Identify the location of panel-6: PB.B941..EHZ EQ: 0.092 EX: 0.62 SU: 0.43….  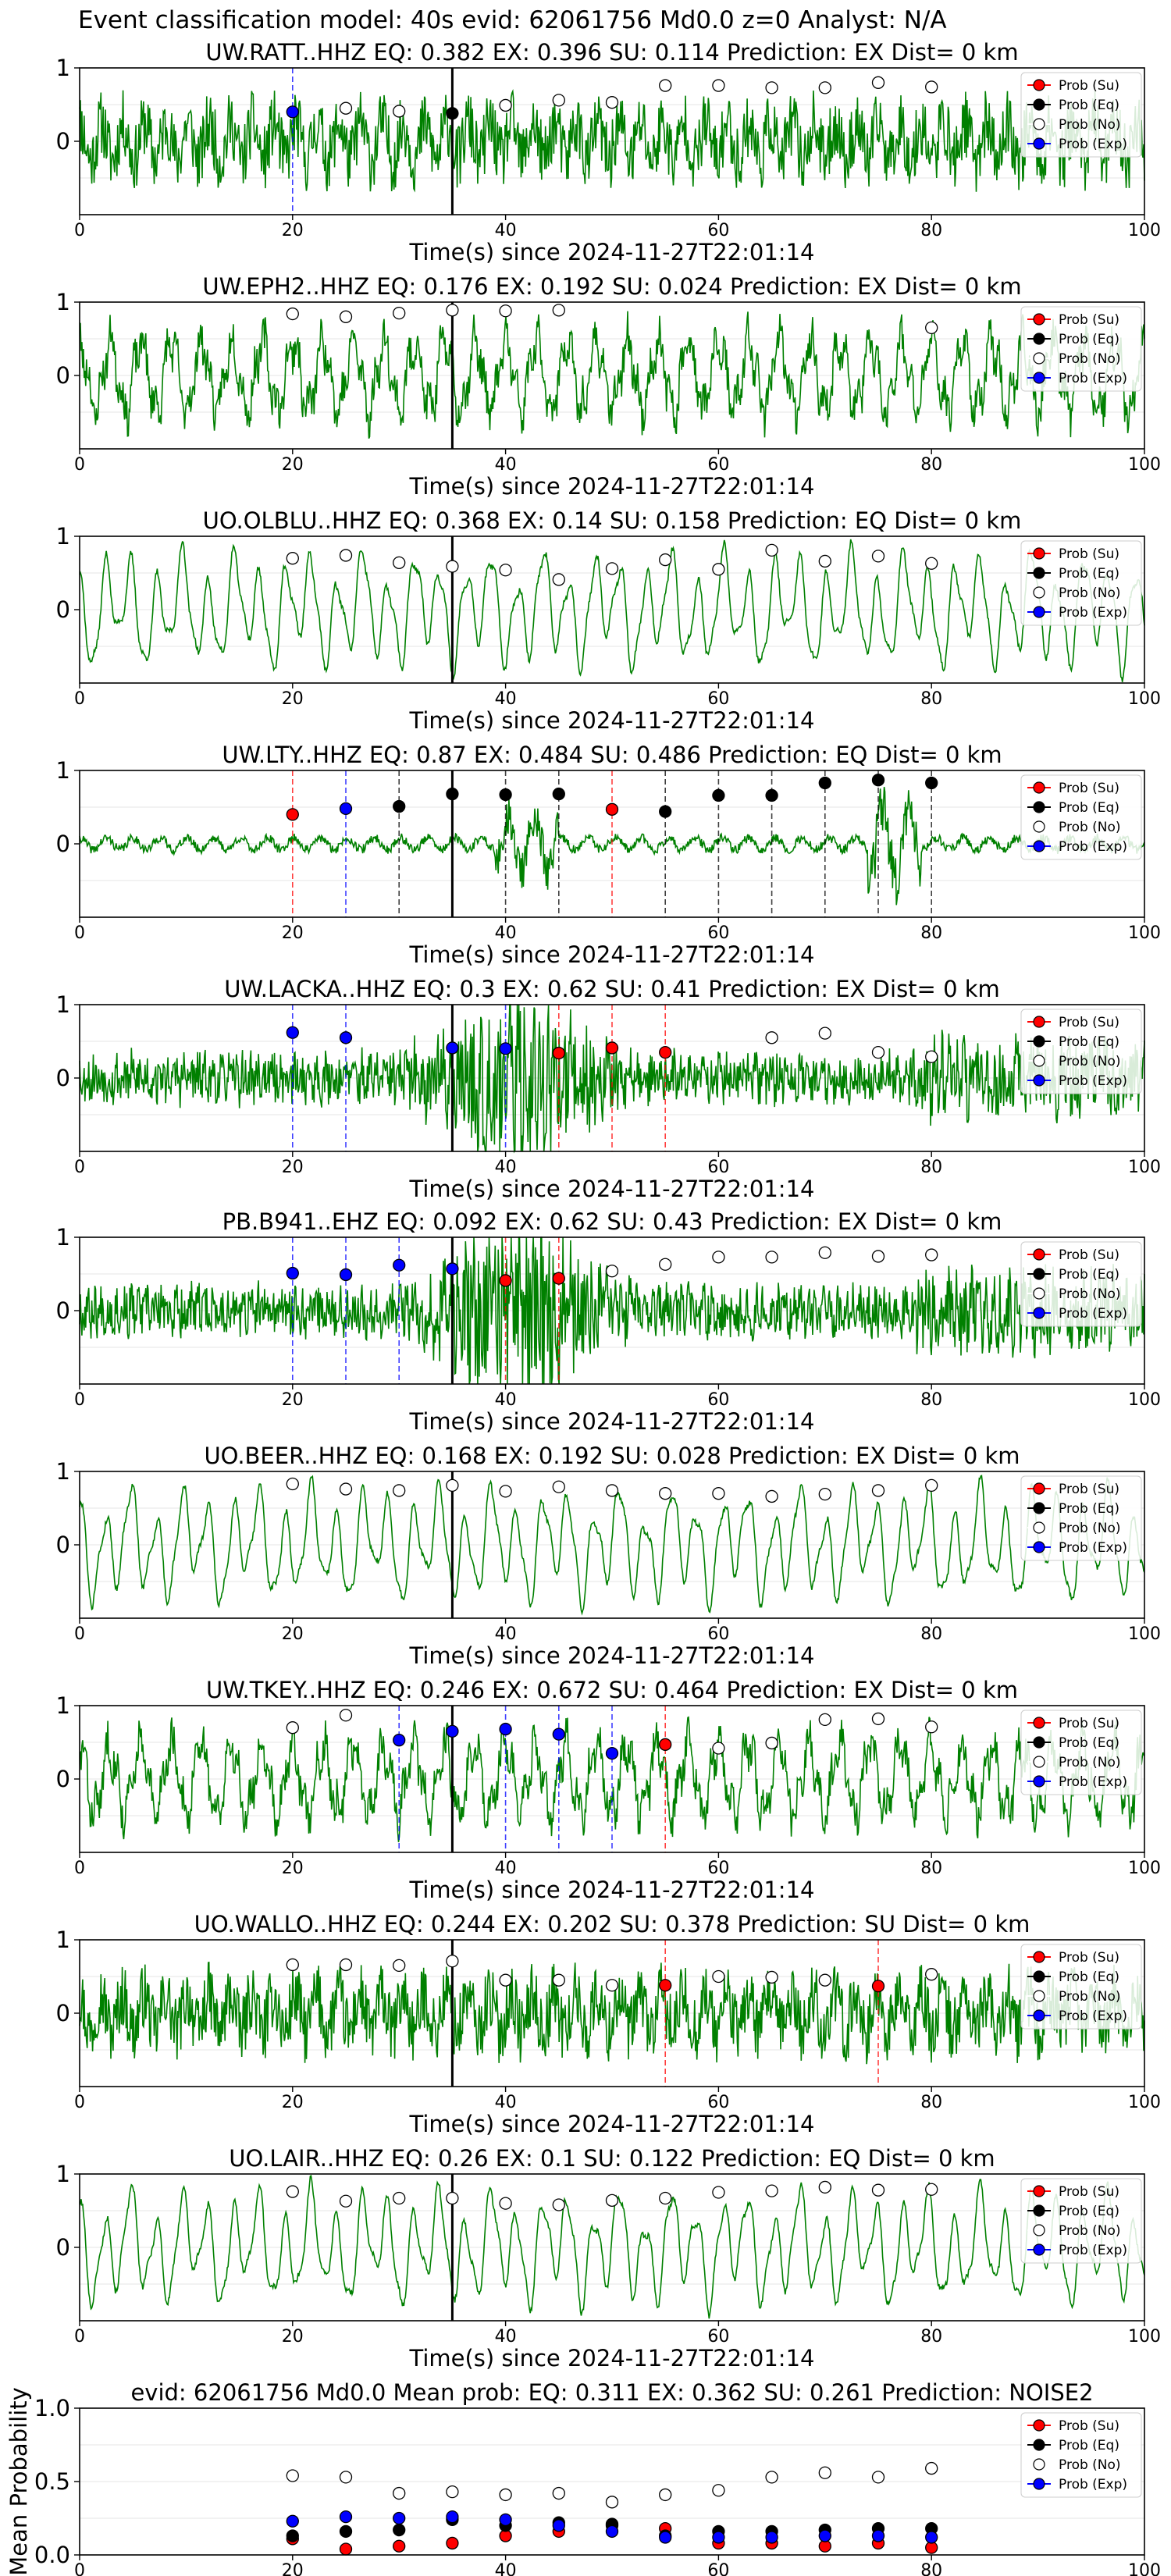
(608, 1321).